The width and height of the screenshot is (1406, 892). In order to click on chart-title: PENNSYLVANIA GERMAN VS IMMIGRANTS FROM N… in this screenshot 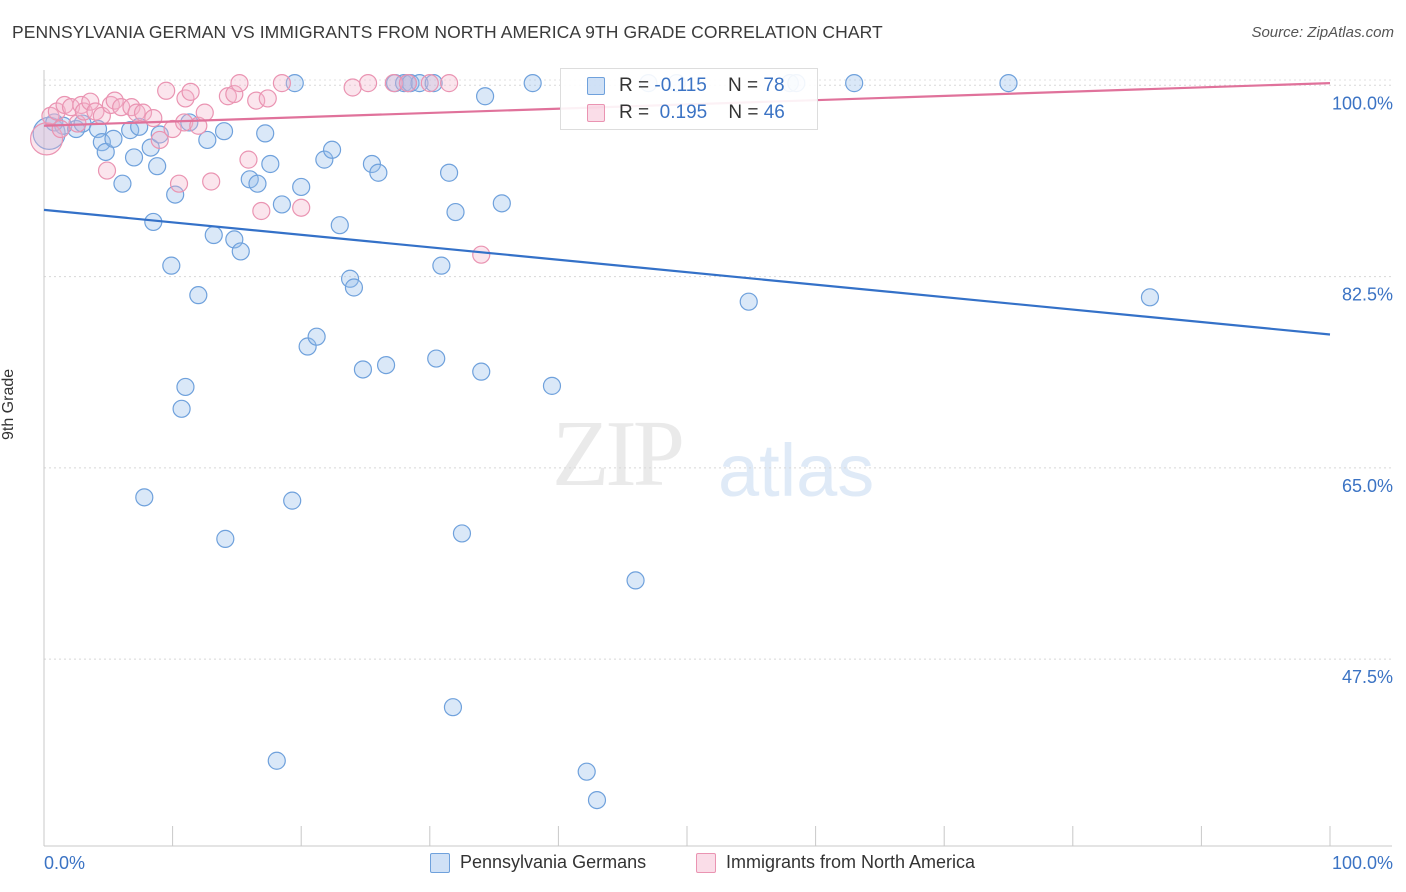, I will do `click(447, 32)`.